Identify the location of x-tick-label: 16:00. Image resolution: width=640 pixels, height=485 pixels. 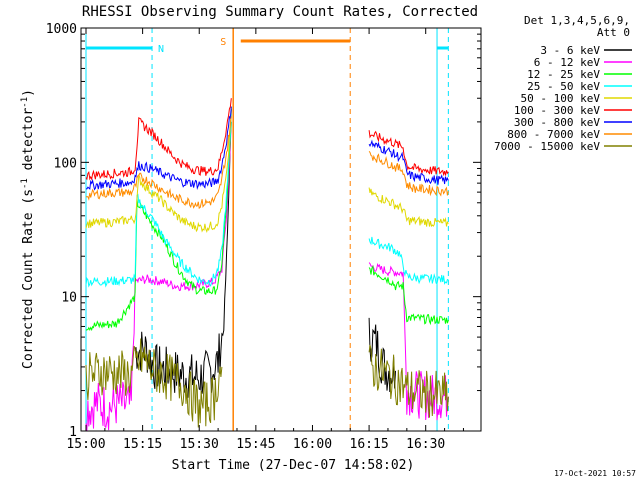
(312, 444).